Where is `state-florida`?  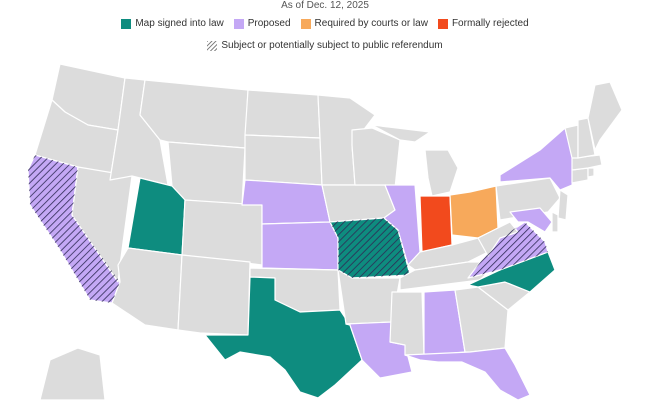
state-florida is located at coordinates (467, 373).